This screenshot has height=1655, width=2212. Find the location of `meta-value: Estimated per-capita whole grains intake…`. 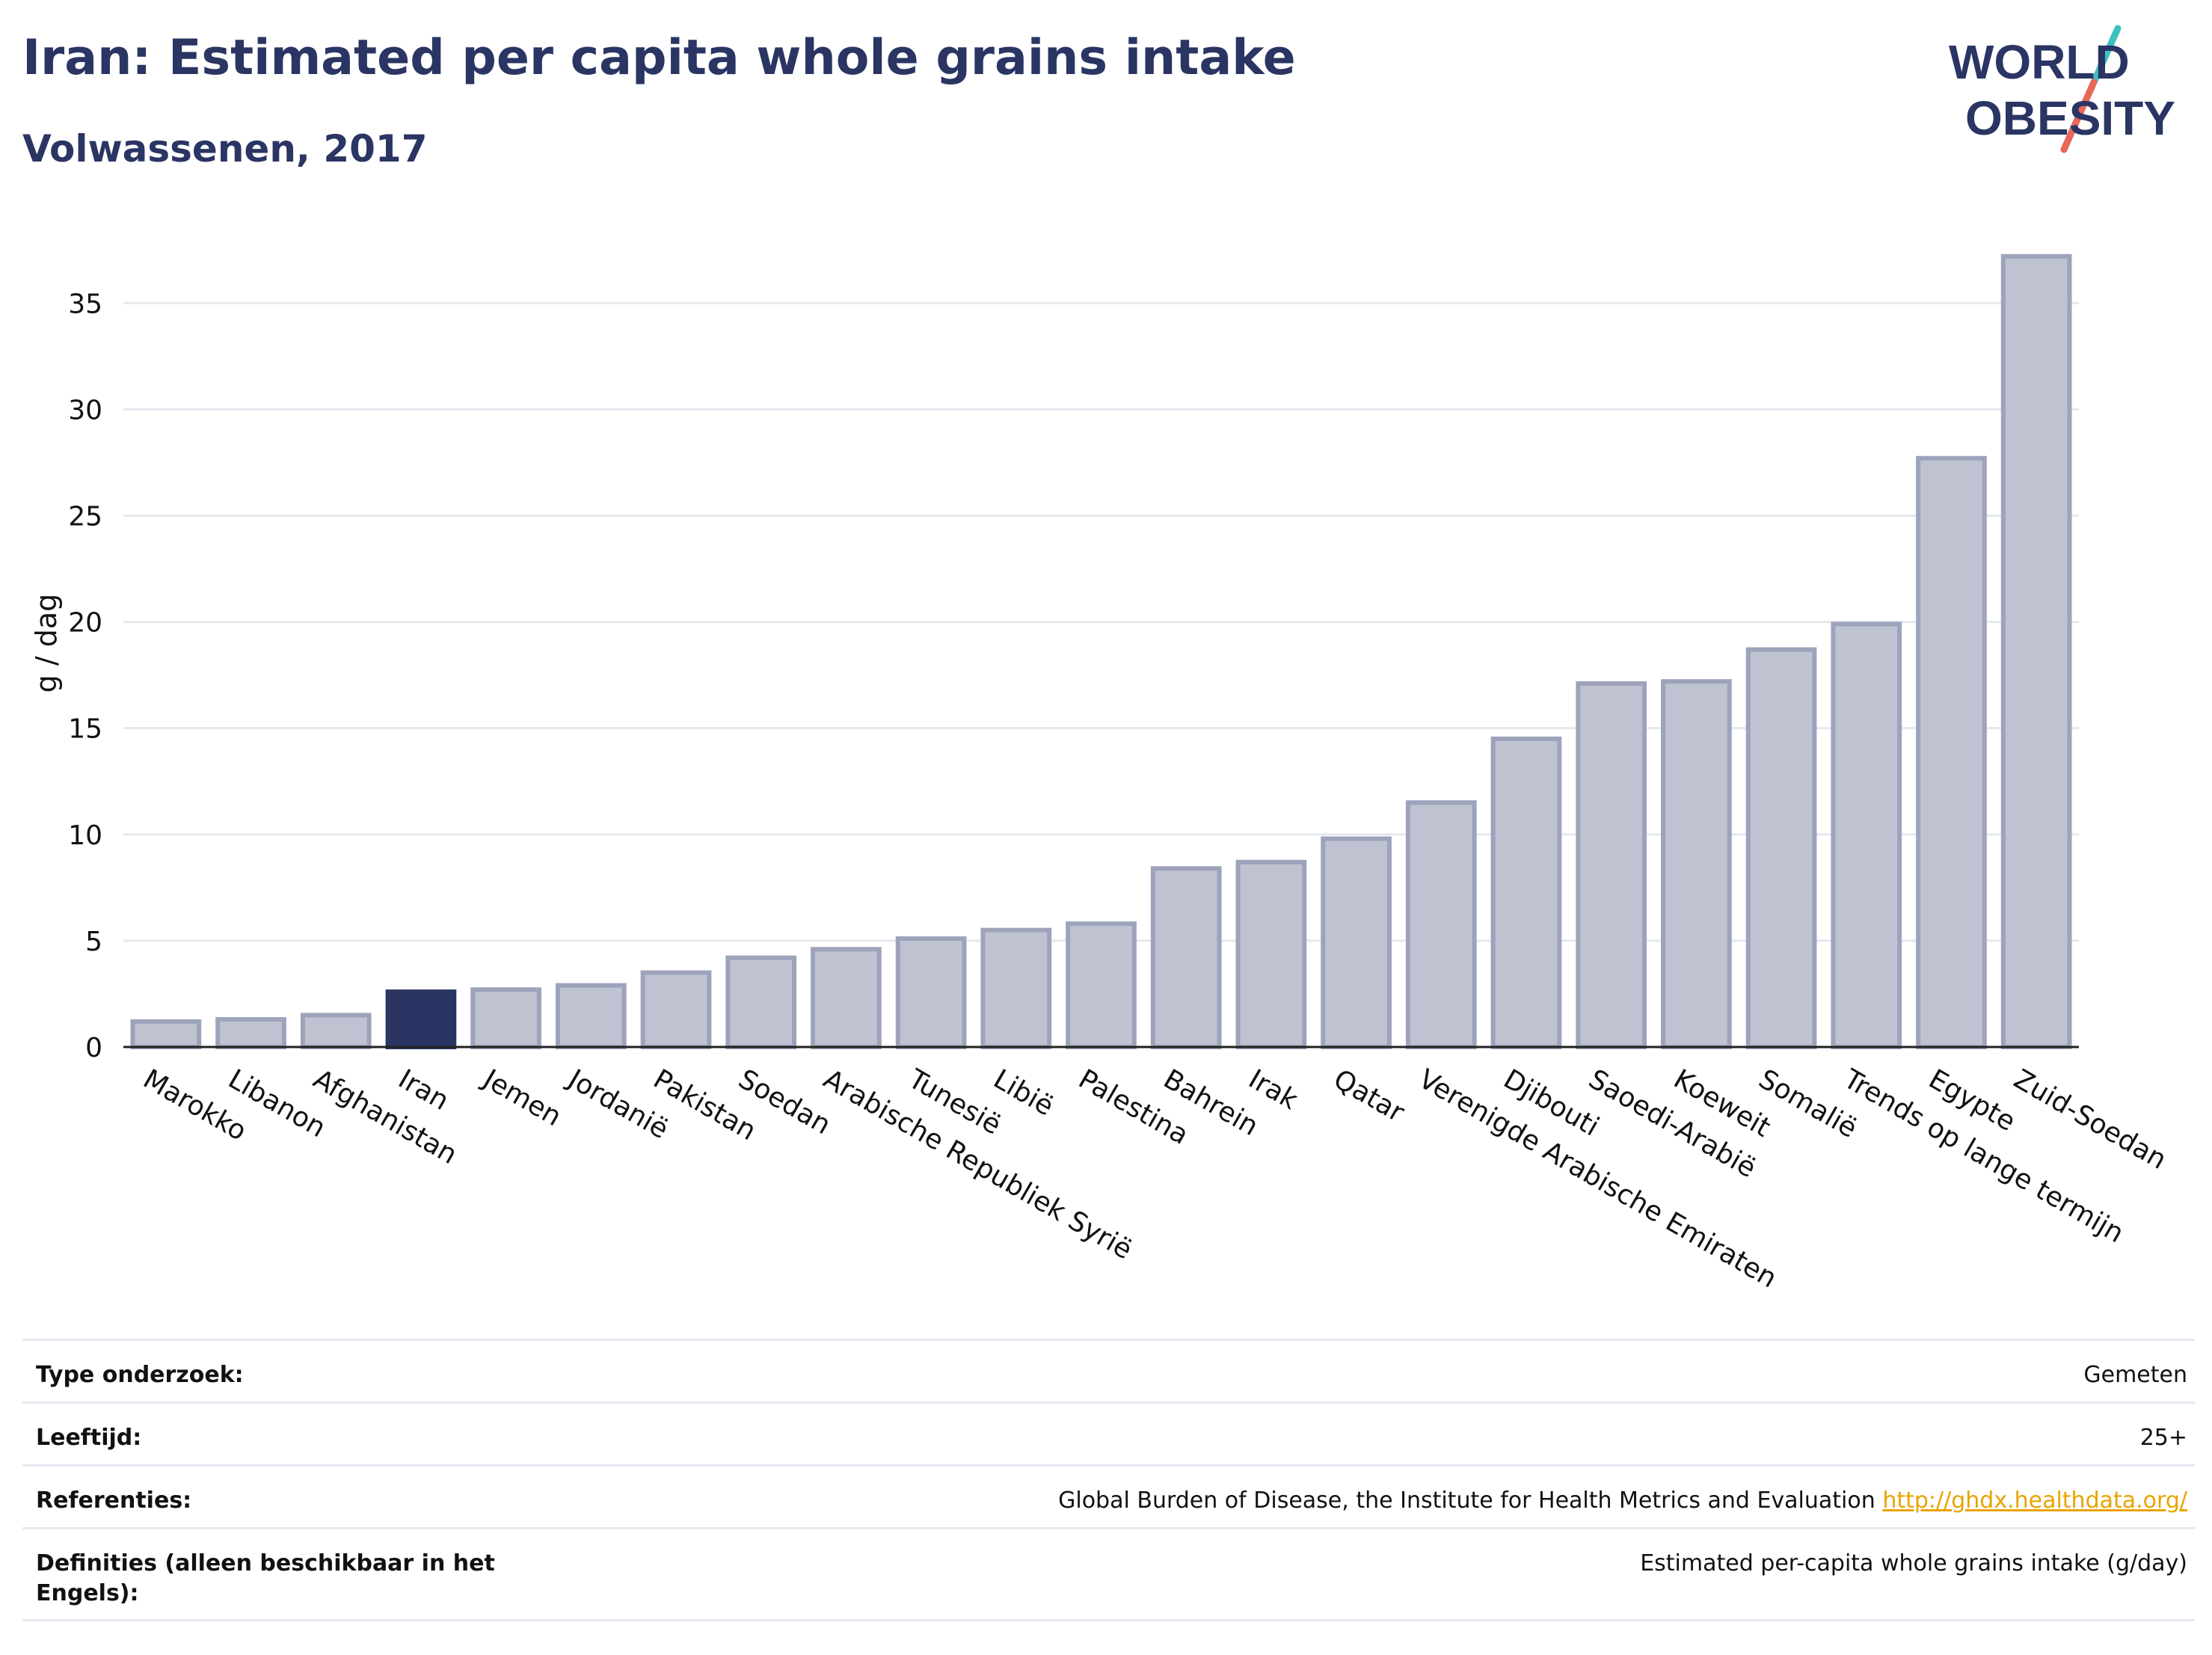

meta-value: Estimated per-capita whole grains intake… is located at coordinates (1914, 1563).